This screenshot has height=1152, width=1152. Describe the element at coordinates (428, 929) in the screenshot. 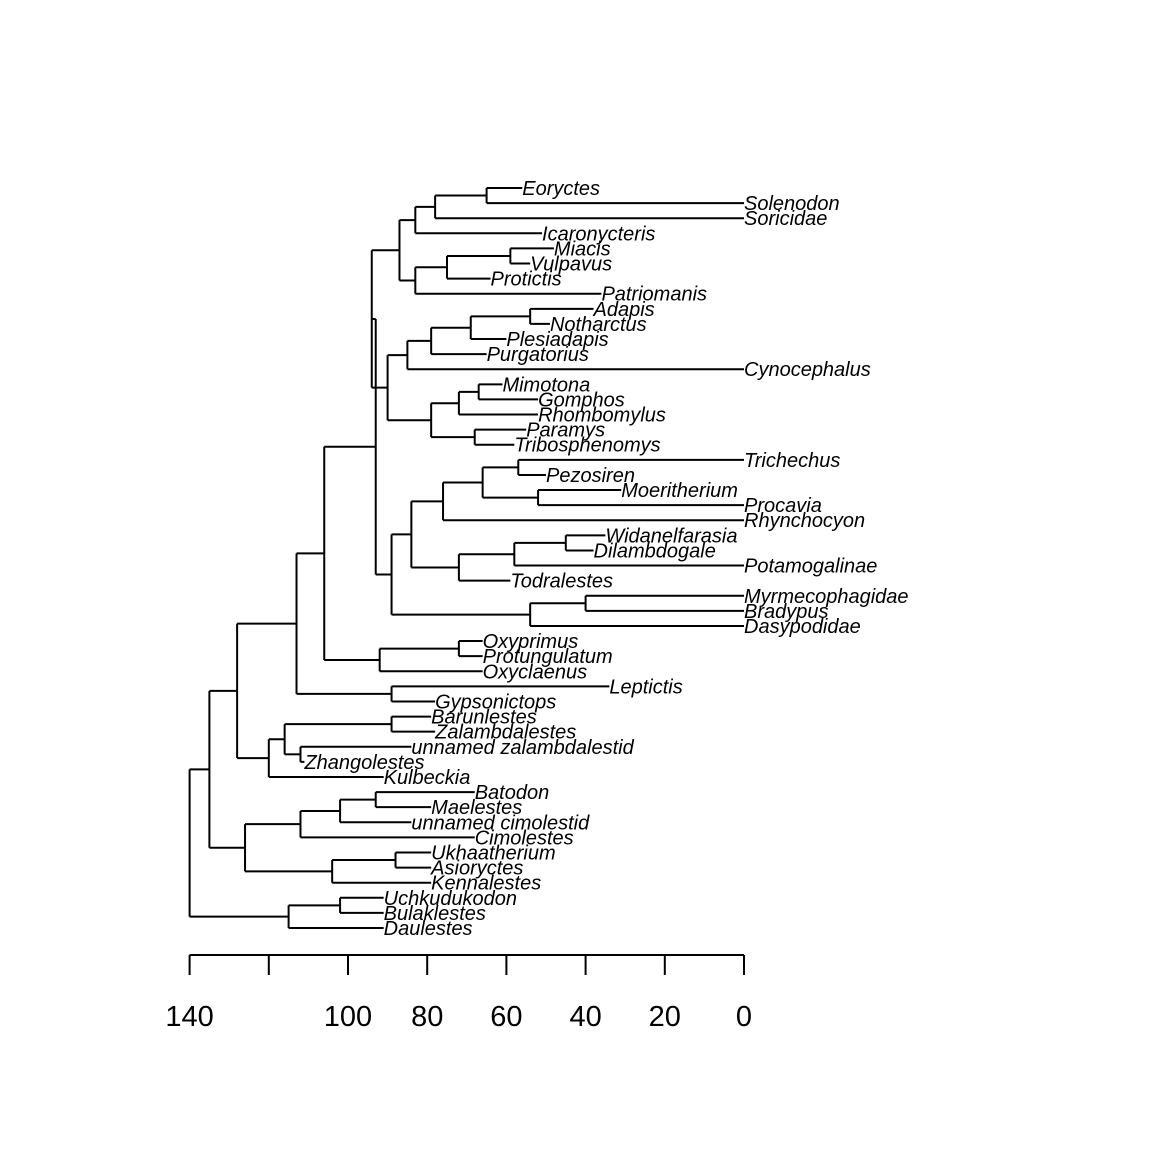

I see `tip-label-daulestes: Daulestes` at that location.